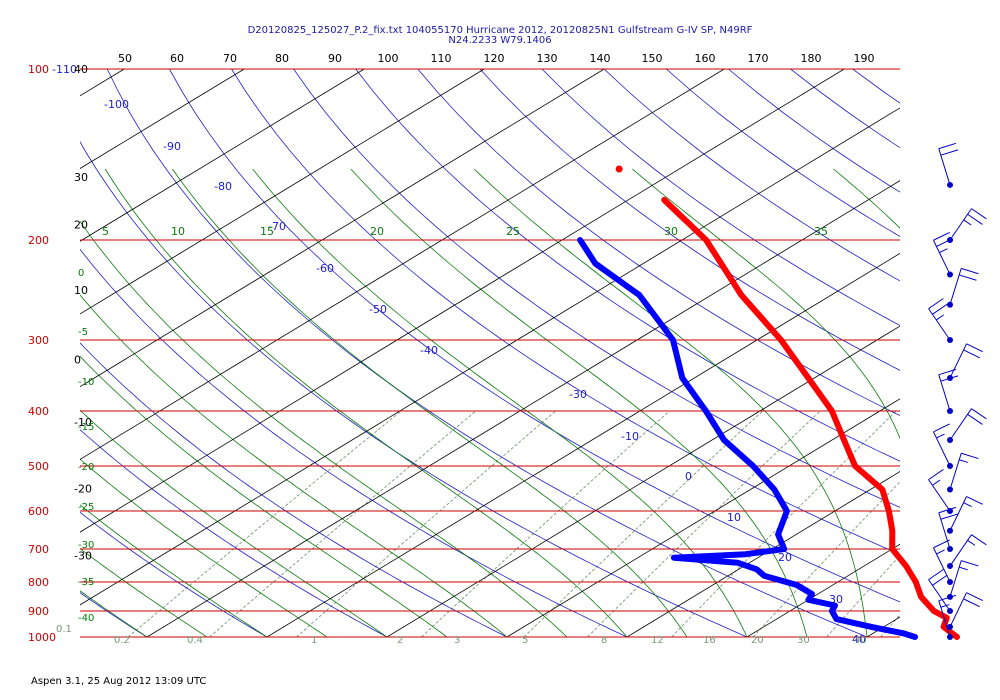 This screenshot has width=1000, height=700. I want to click on mixing-ratio-label: 1, so click(314, 640).